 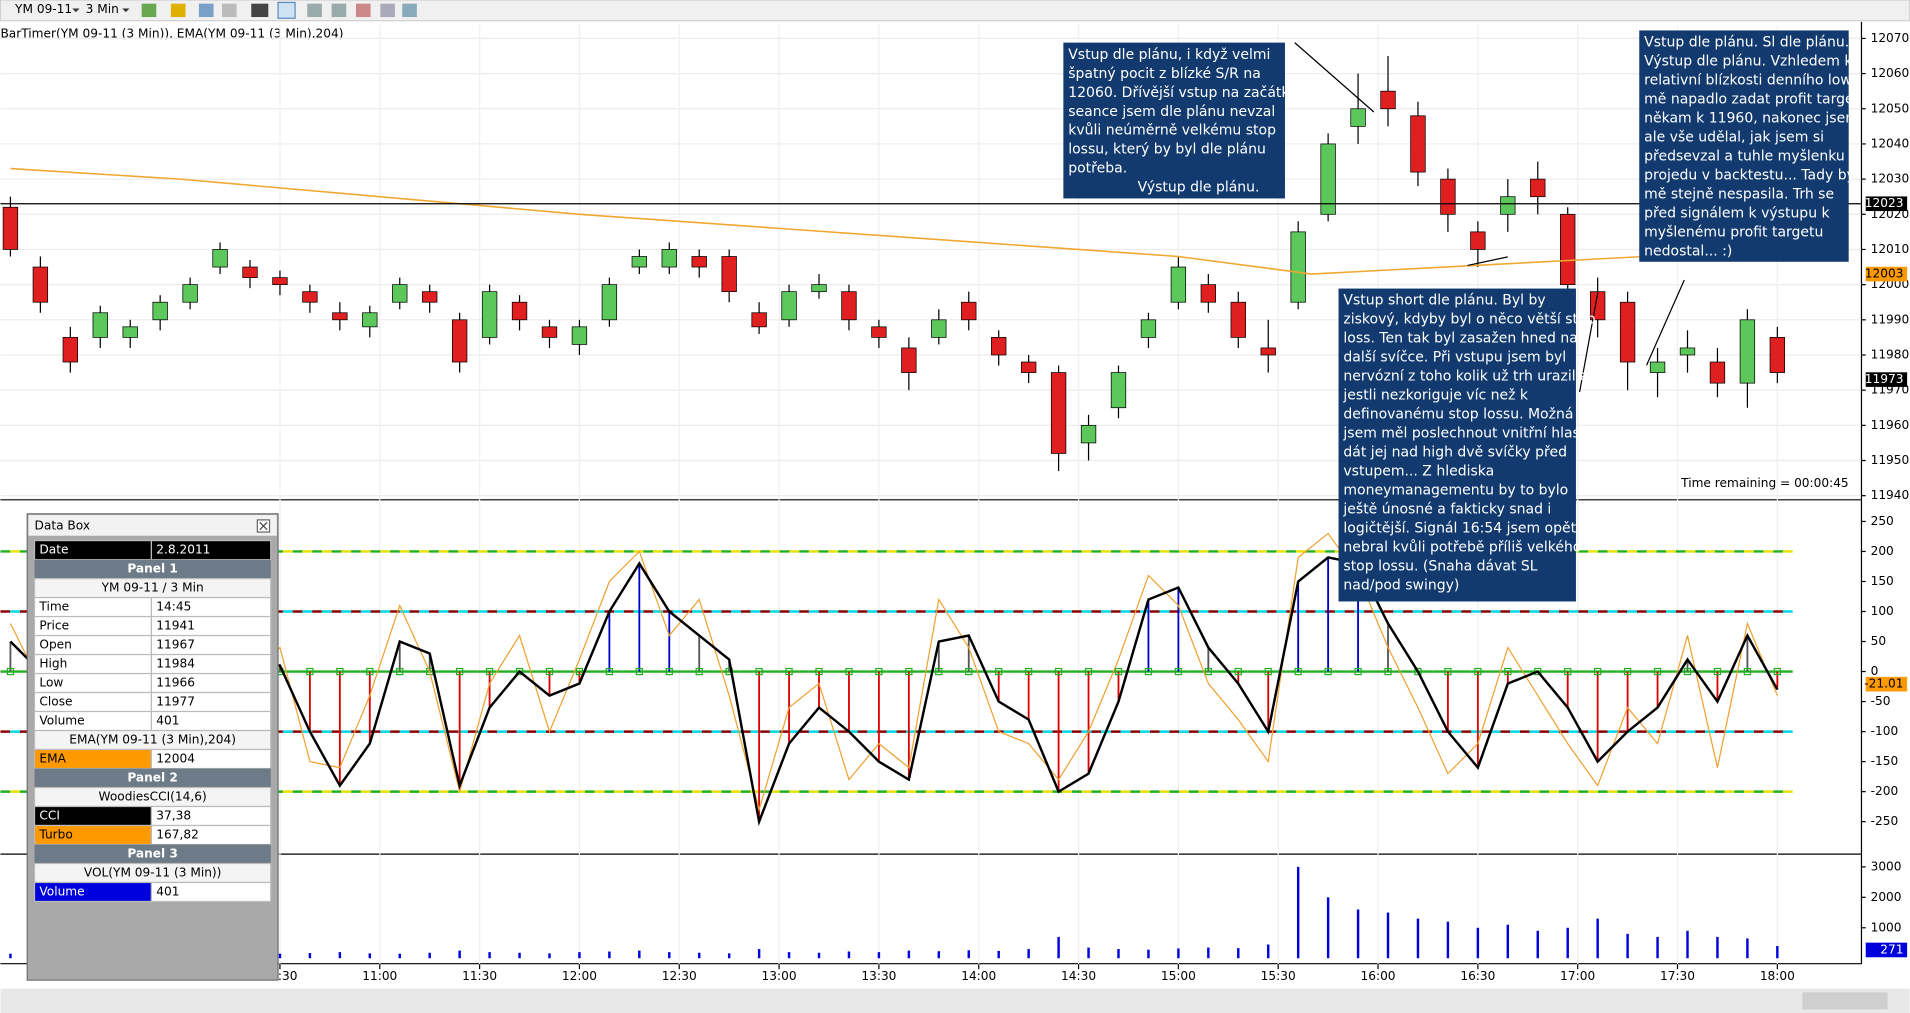 I want to click on annotation-text: nedostal... :), so click(x=1688, y=252).